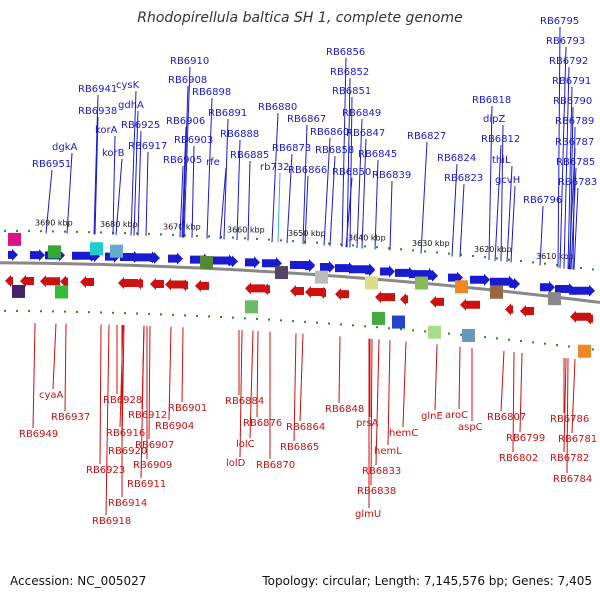 This screenshot has width=600, height=600. I want to click on top-gene-label: RB6850, so click(351, 172).